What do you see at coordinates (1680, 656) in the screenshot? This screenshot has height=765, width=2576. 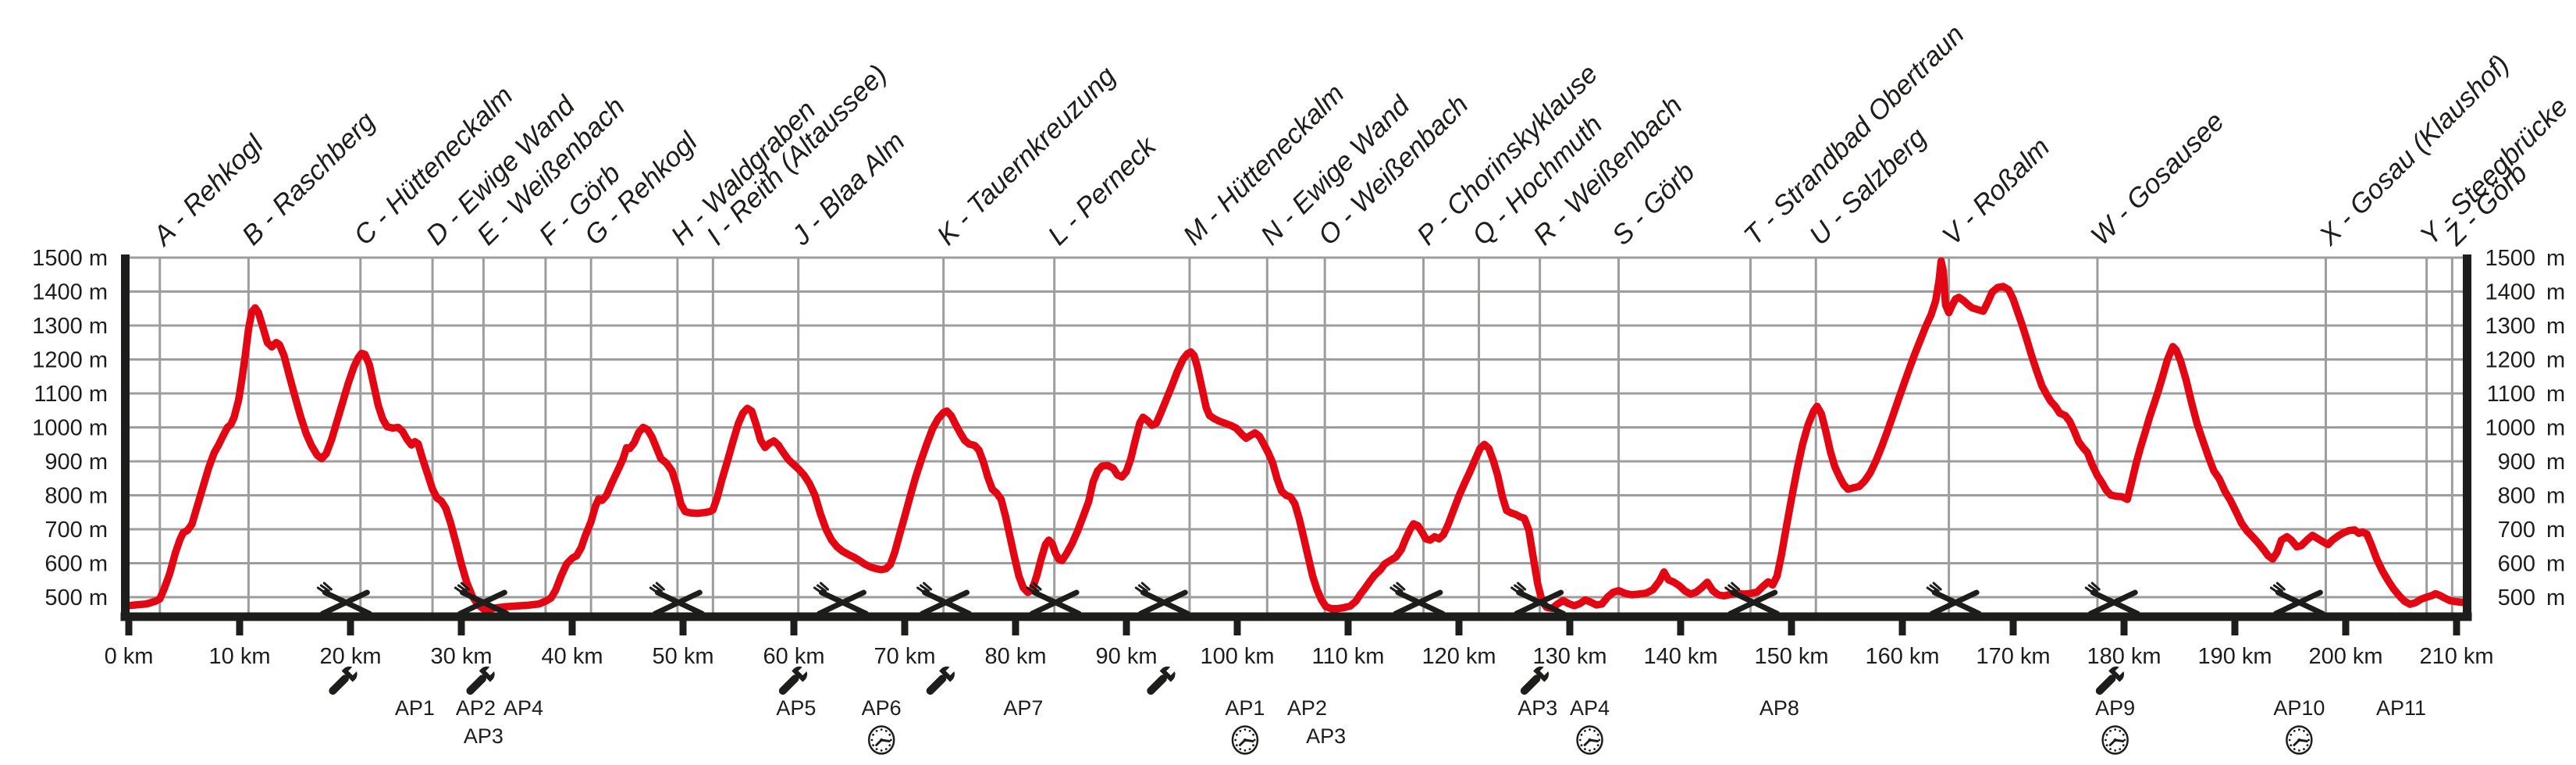 I see `x-tick-label-140: 140 km` at bounding box center [1680, 656].